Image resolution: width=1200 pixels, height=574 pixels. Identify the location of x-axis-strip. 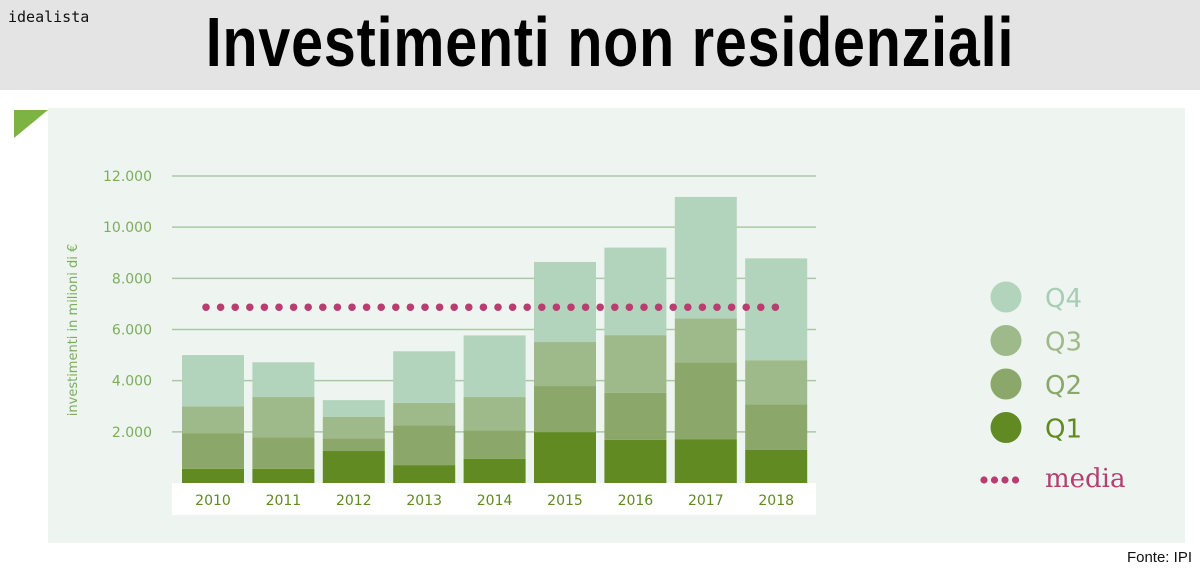
(494, 499).